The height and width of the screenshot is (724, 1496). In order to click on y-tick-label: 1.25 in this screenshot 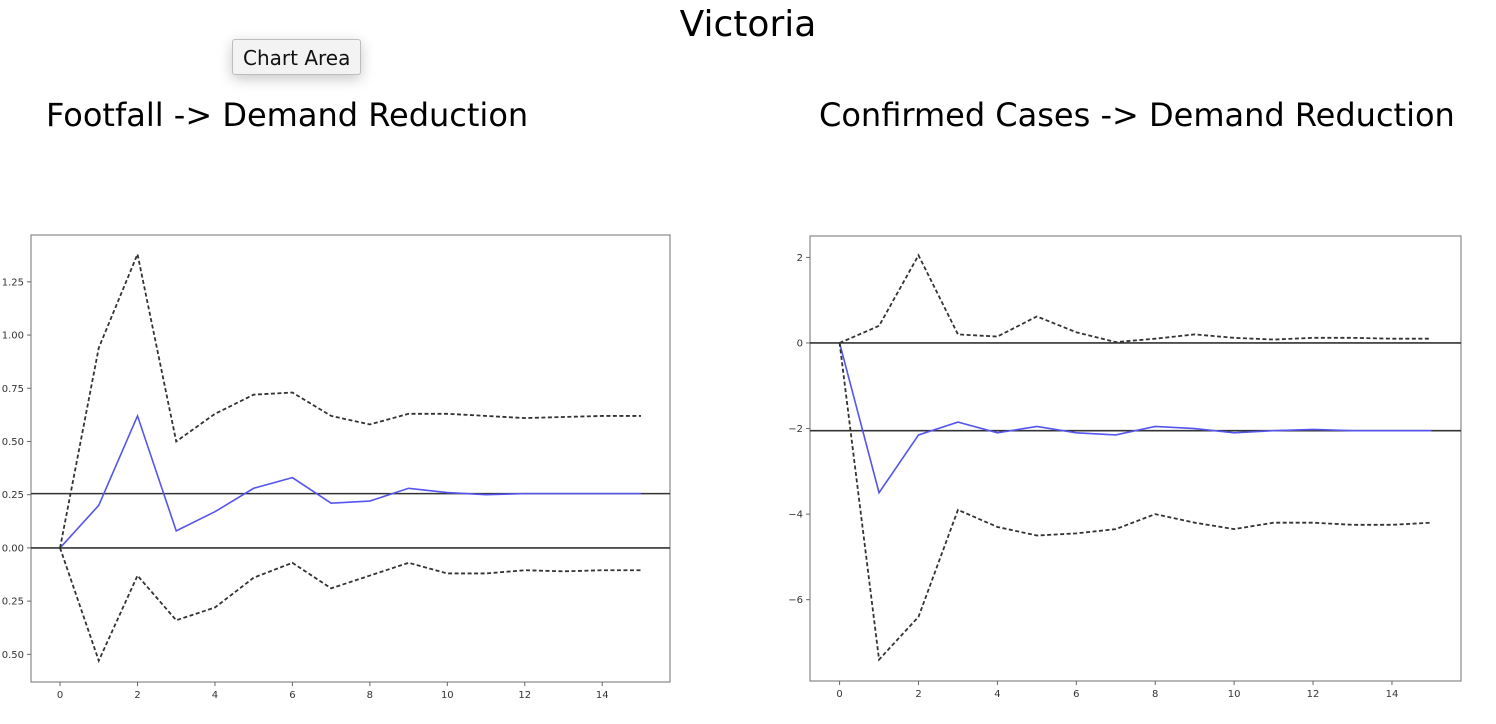, I will do `click(13, 282)`.